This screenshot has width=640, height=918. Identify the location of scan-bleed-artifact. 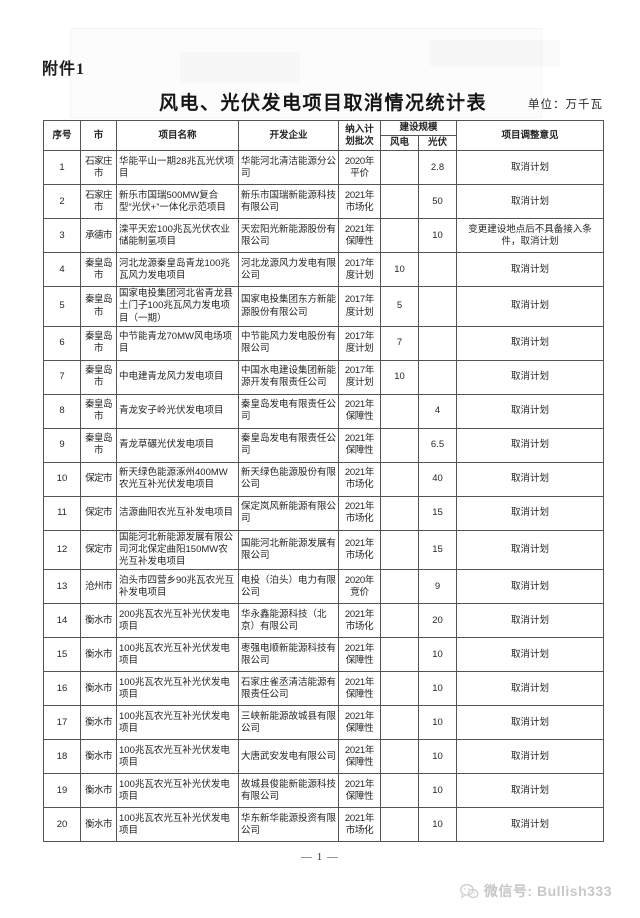
(306, 73).